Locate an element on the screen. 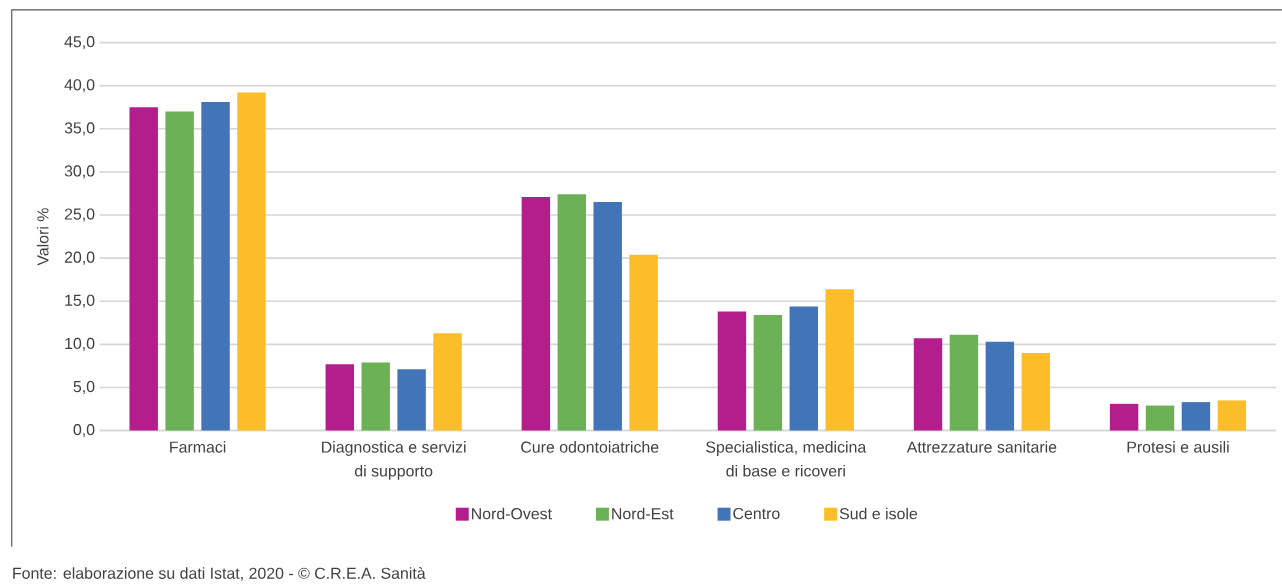 Image resolution: width=1282 pixels, height=585 pixels. legend-label: Sud e isole is located at coordinates (878, 513).